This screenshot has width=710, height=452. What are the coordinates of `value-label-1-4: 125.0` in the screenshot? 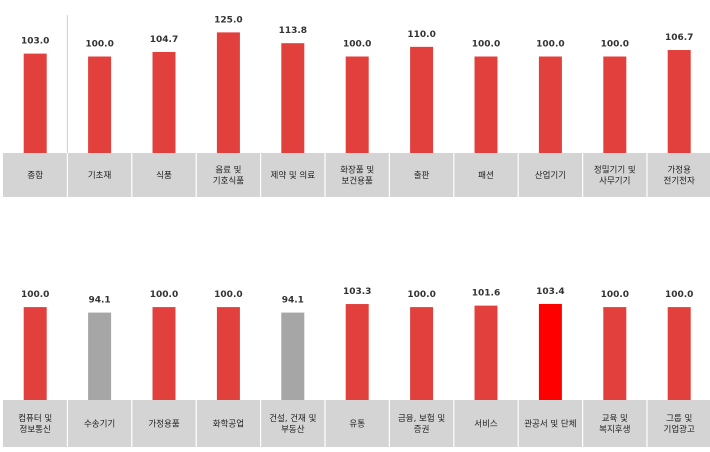 It's located at (228, 20).